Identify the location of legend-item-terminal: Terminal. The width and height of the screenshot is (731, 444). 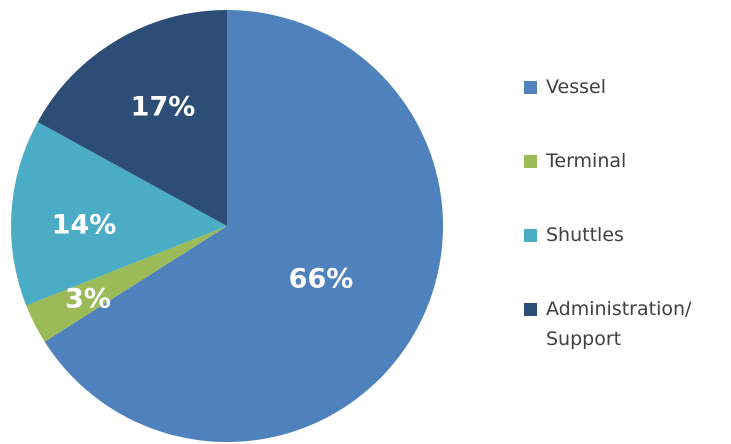
(624, 161).